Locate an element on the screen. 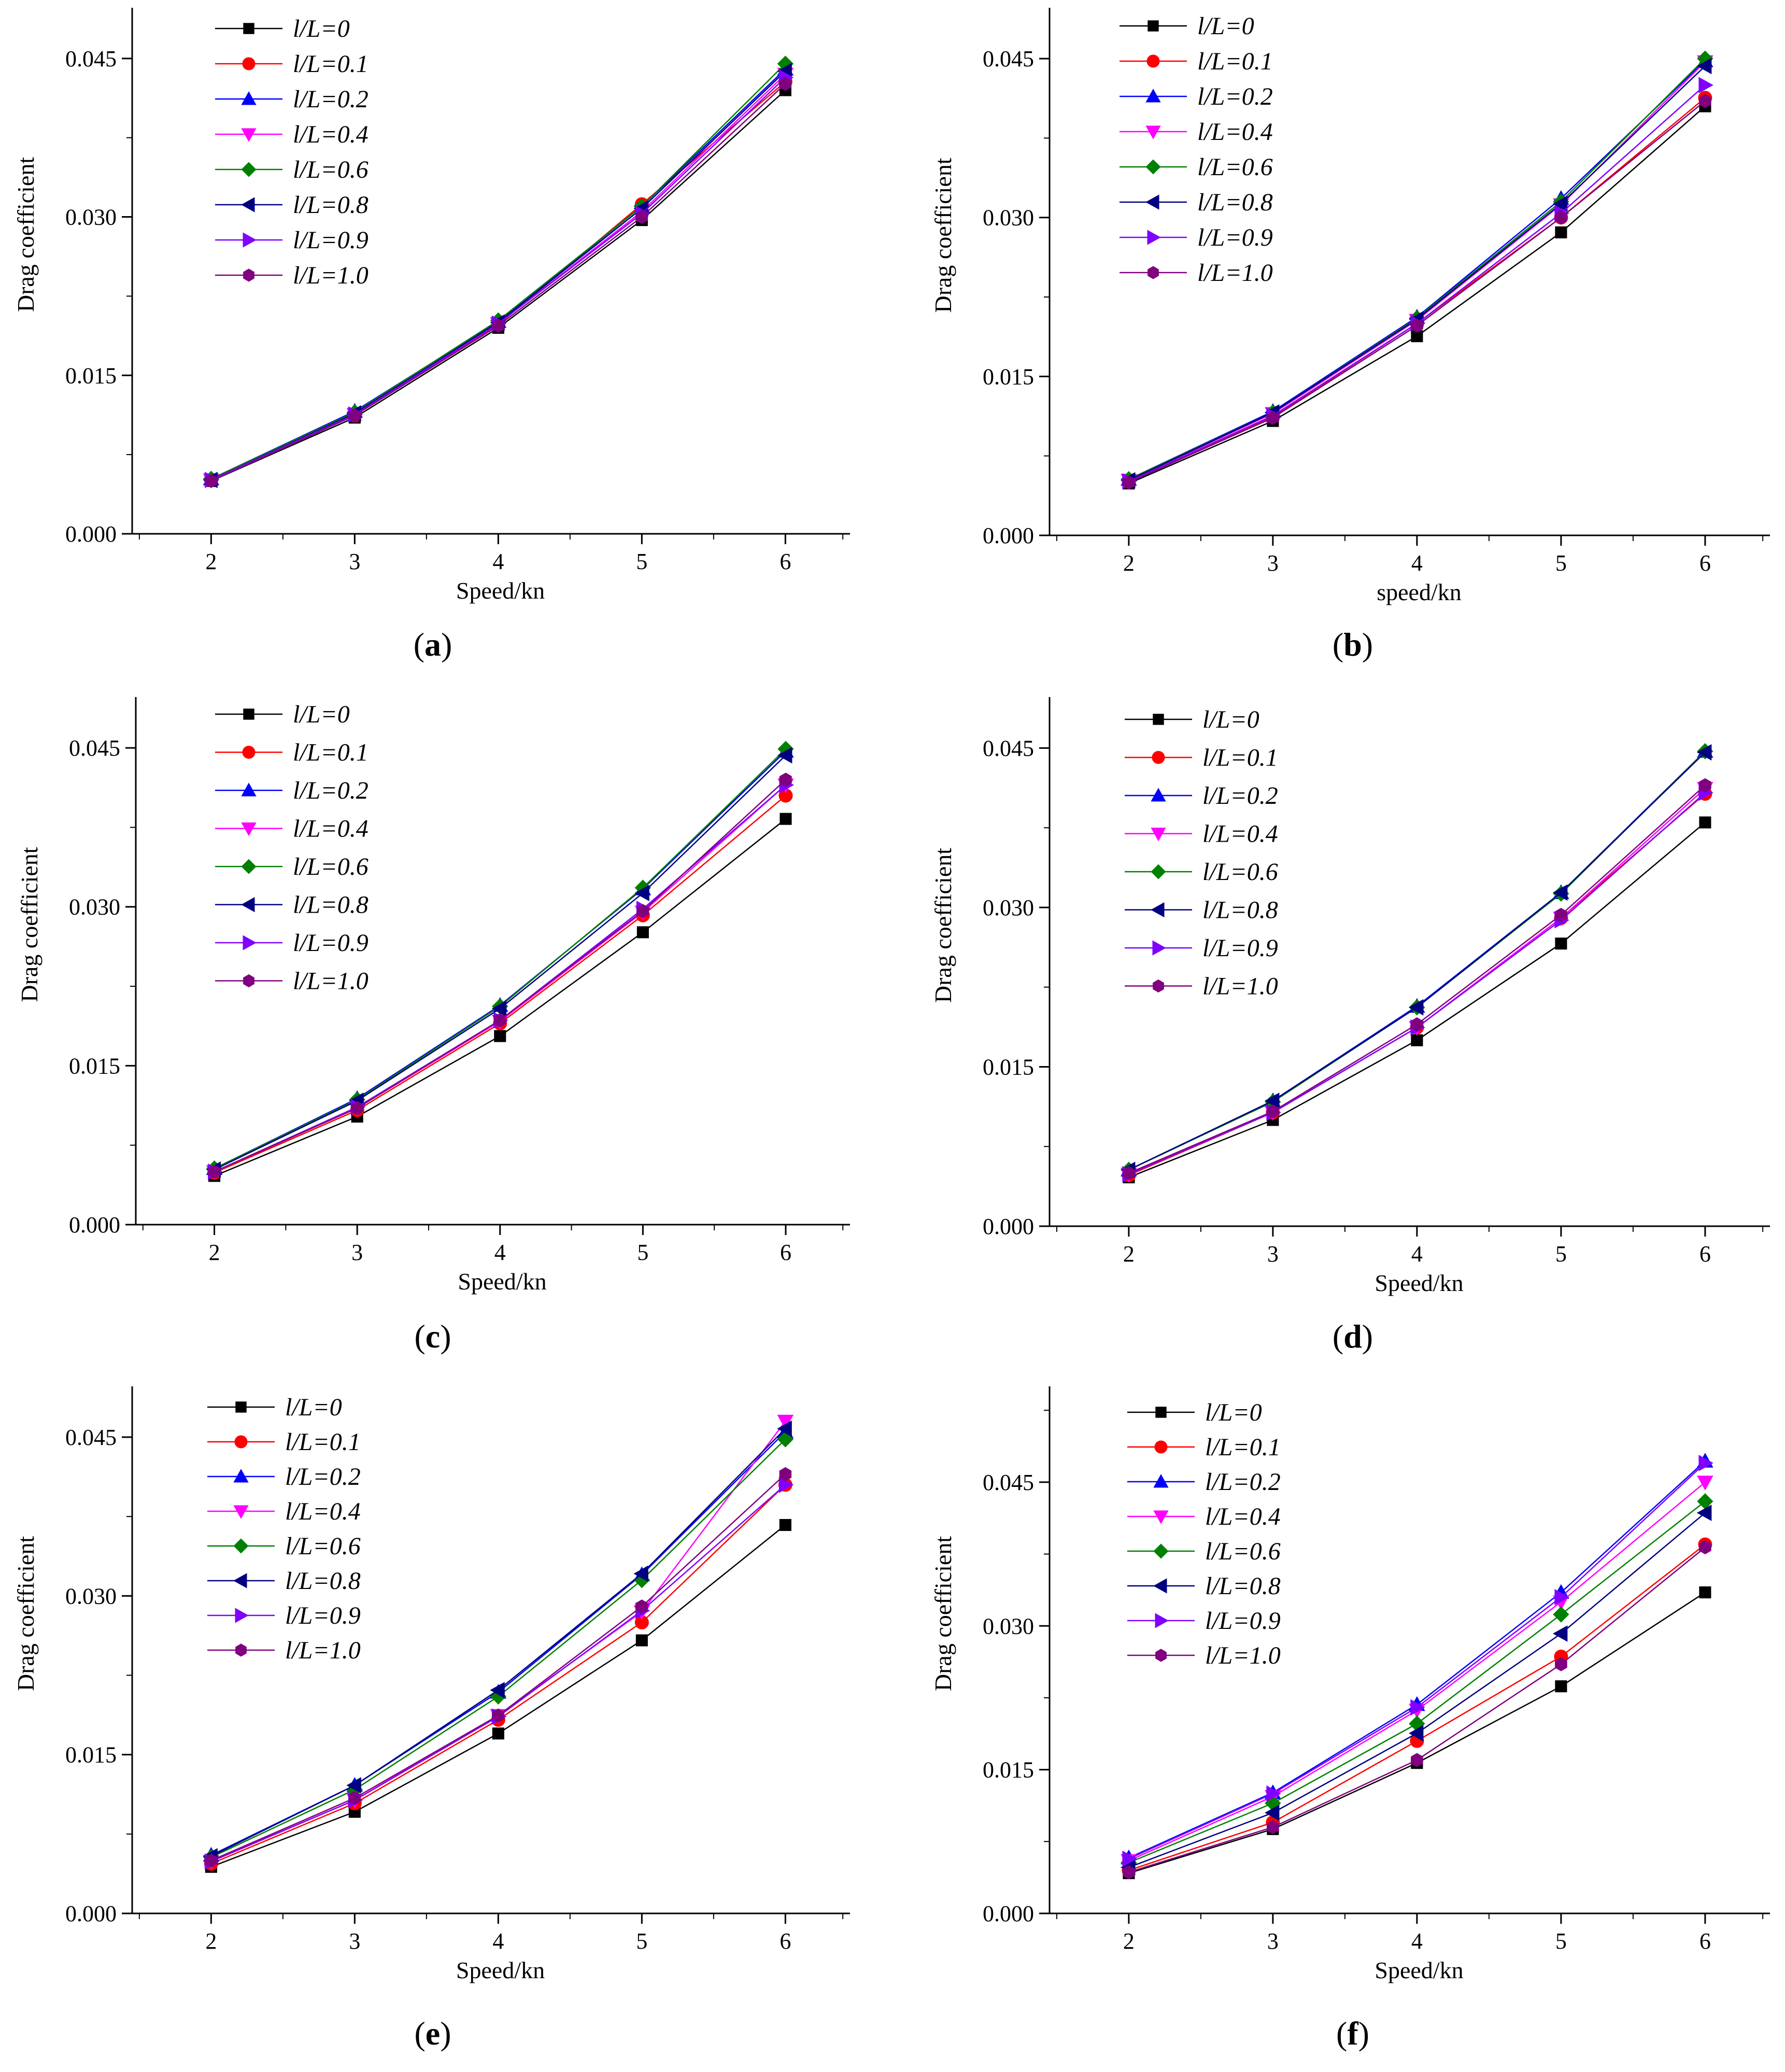 This screenshot has height=2072, width=1785. series-l/L=0.6 is located at coordinates (500, 959).